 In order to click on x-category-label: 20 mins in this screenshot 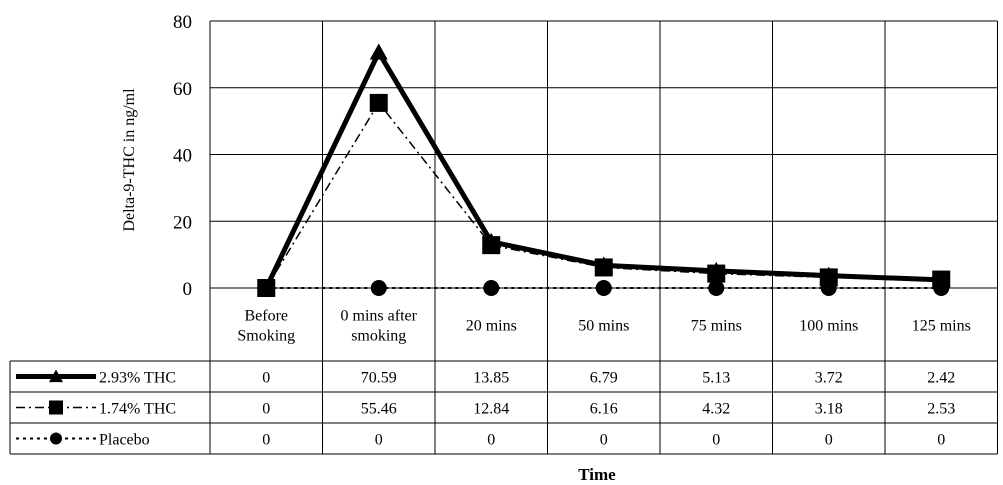, I will do `click(491, 326)`.